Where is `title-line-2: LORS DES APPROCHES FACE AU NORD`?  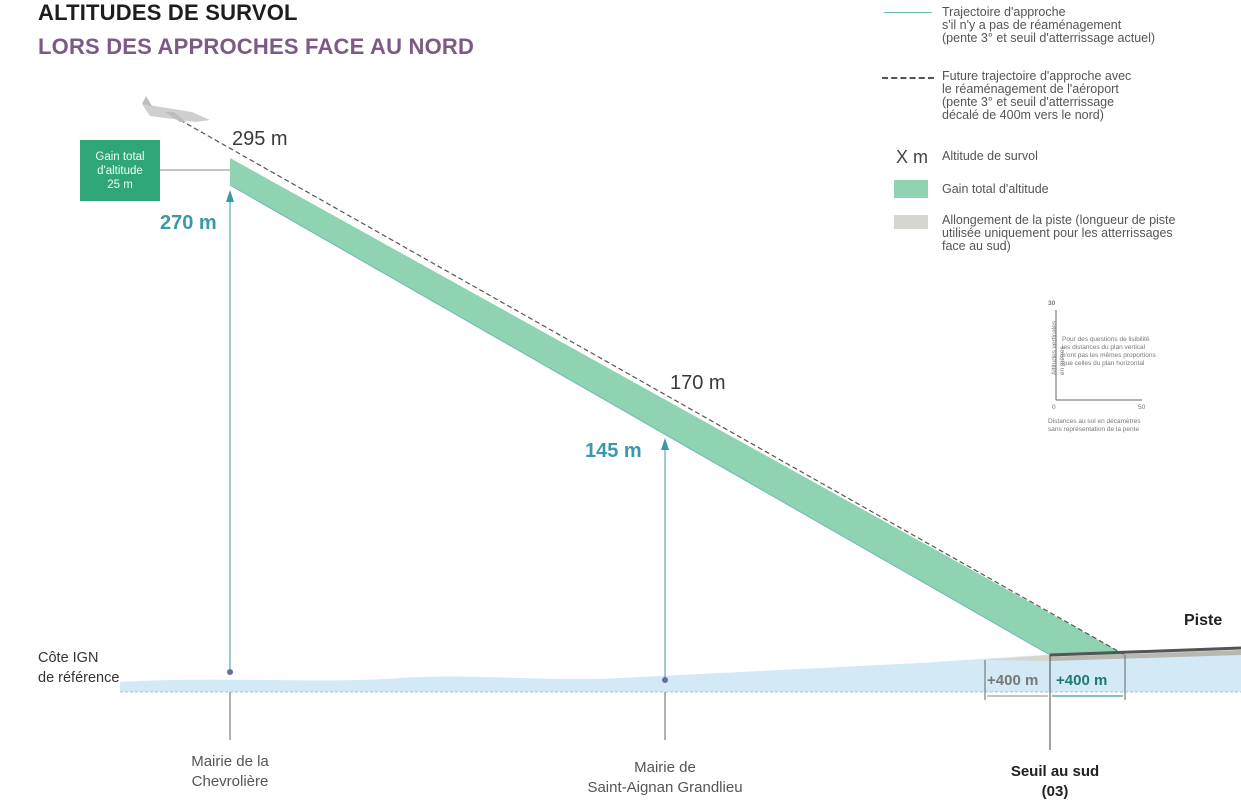 title-line-2: LORS DES APPROCHES FACE AU NORD is located at coordinates (256, 46).